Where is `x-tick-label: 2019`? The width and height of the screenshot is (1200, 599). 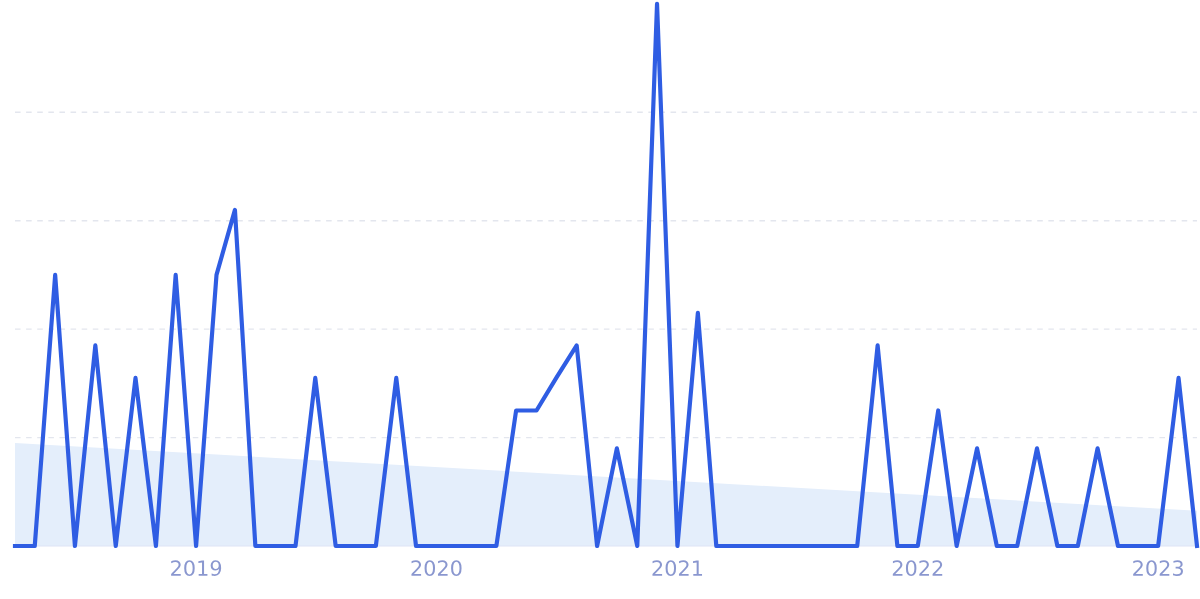 x-tick-label: 2019 is located at coordinates (196, 568).